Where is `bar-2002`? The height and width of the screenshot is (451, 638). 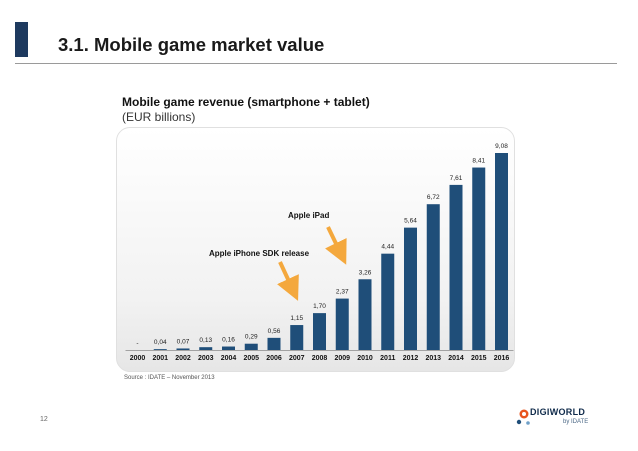
bar-2002 is located at coordinates (183, 349).